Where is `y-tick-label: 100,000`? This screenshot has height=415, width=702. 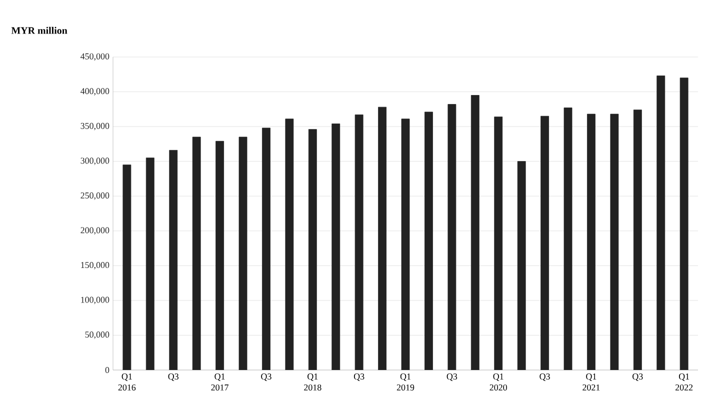
y-tick-label: 100,000 is located at coordinates (95, 300).